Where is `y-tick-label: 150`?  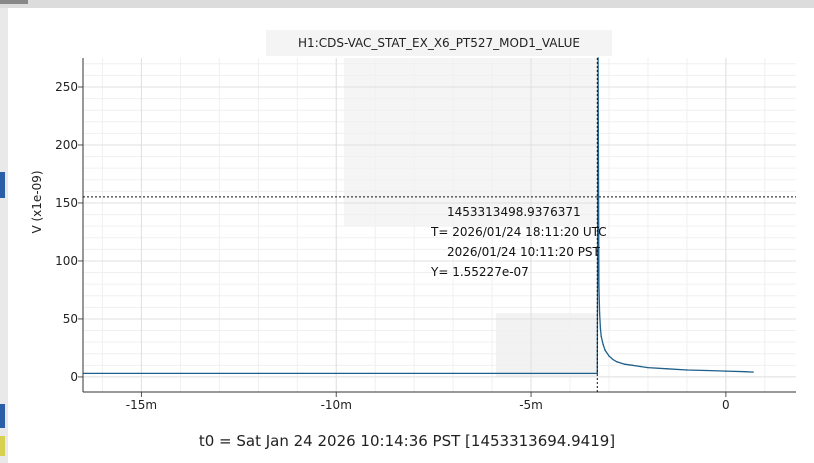 y-tick-label: 150 is located at coordinates (66, 203).